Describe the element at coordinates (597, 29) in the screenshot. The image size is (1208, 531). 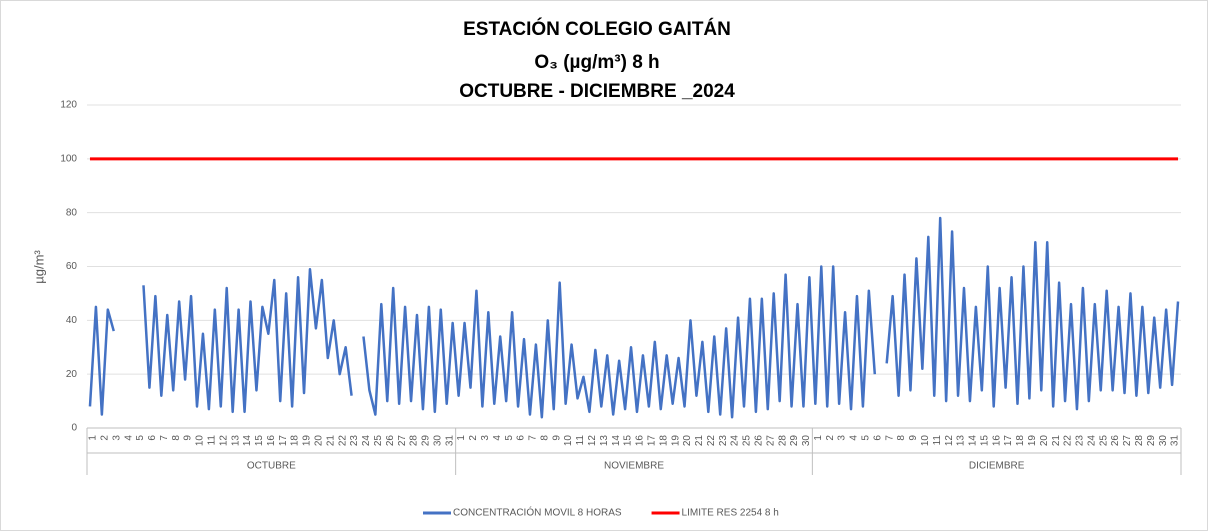
I see `chart-title: ESTACIÓN COLEGIO GAITÁN` at that location.